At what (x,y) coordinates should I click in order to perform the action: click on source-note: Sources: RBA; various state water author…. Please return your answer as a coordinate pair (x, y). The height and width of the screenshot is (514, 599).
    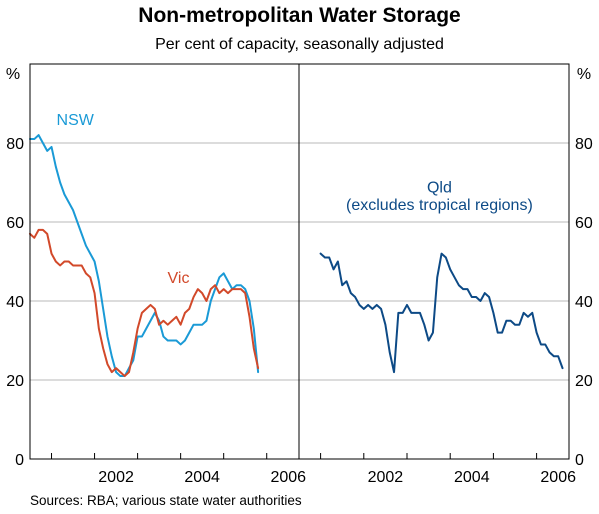
    Looking at the image, I should click on (166, 500).